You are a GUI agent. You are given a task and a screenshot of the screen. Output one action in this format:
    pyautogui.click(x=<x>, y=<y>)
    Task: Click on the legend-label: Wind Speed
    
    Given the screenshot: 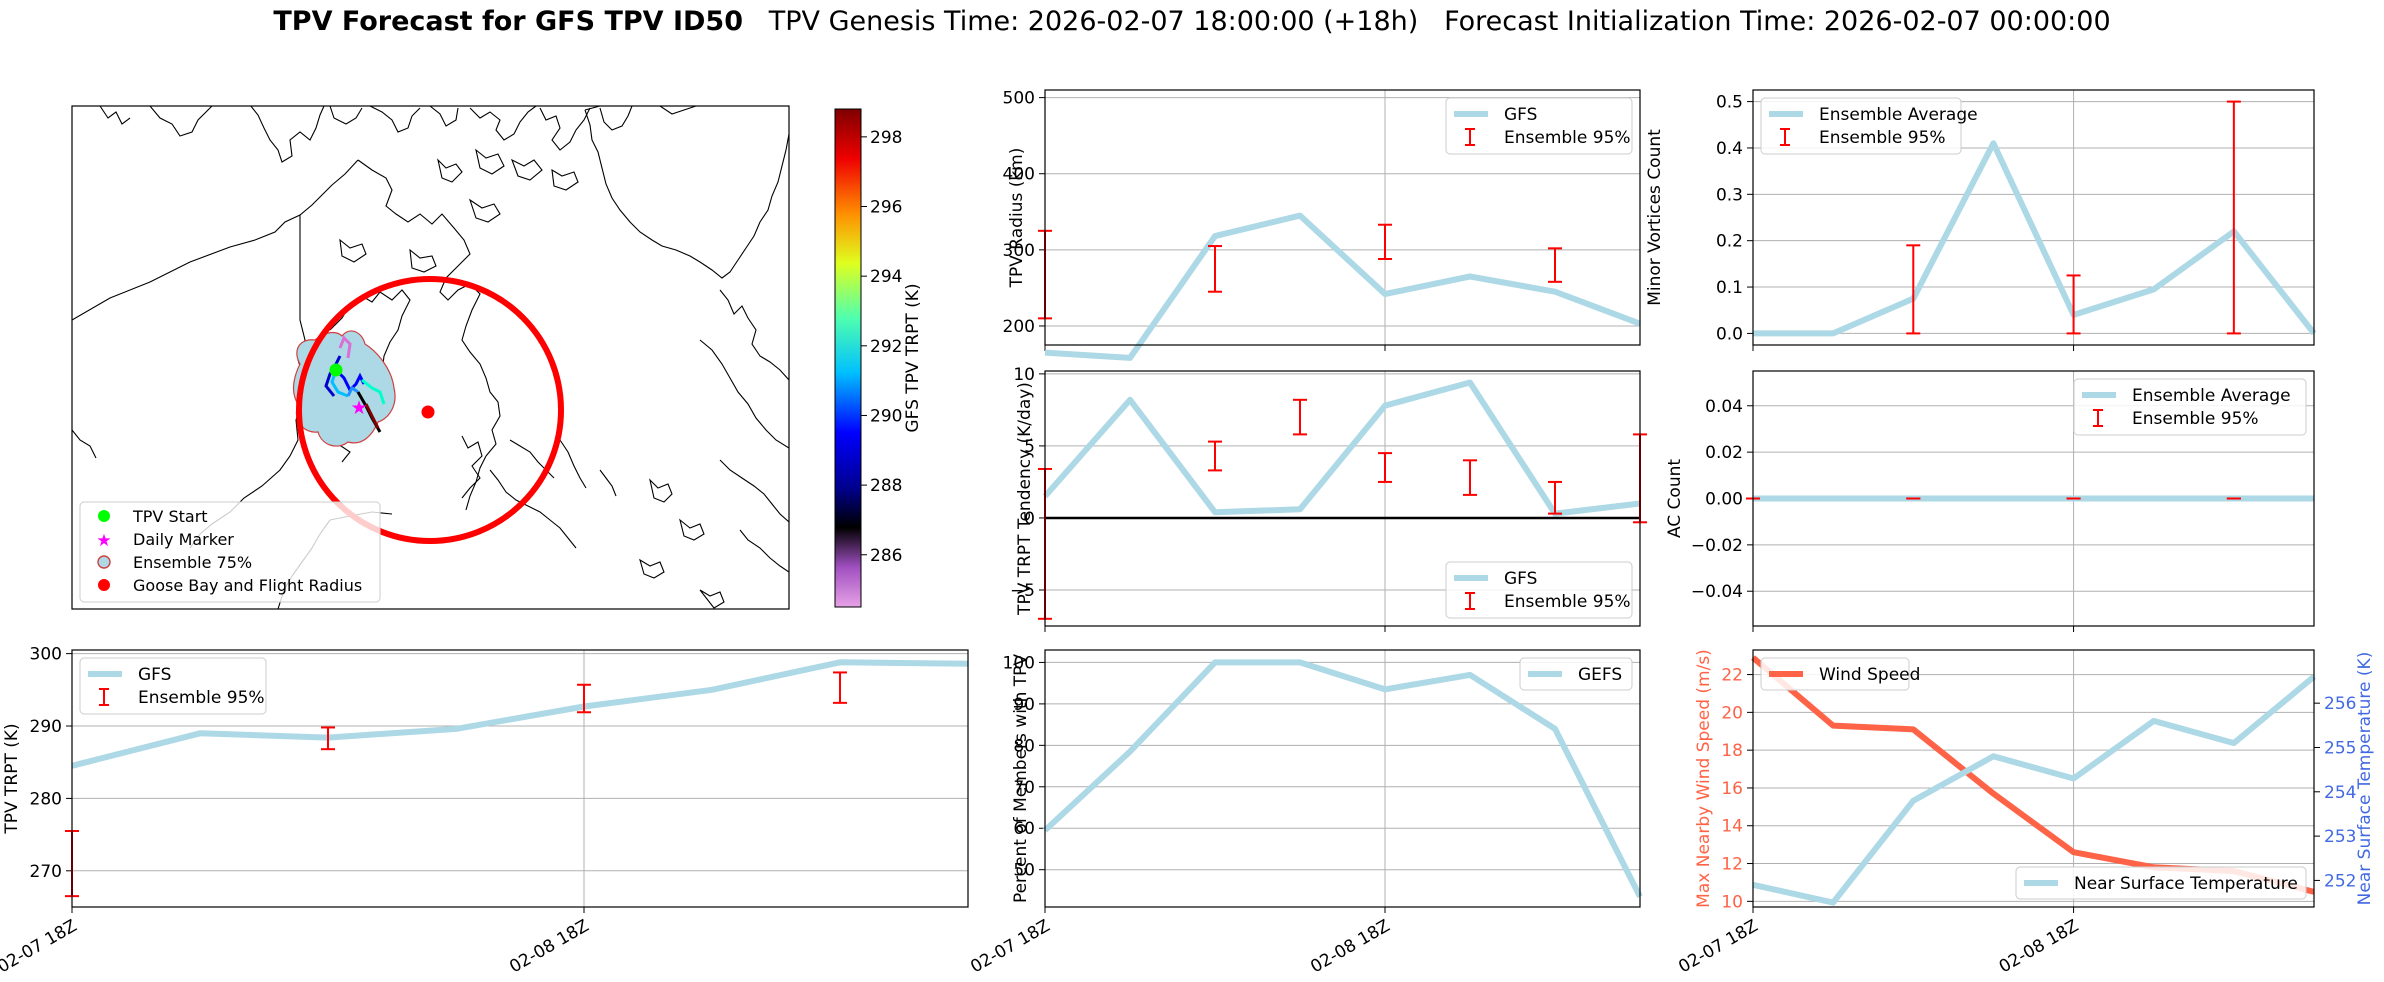 What is the action you would take?
    pyautogui.click(x=1869, y=675)
    